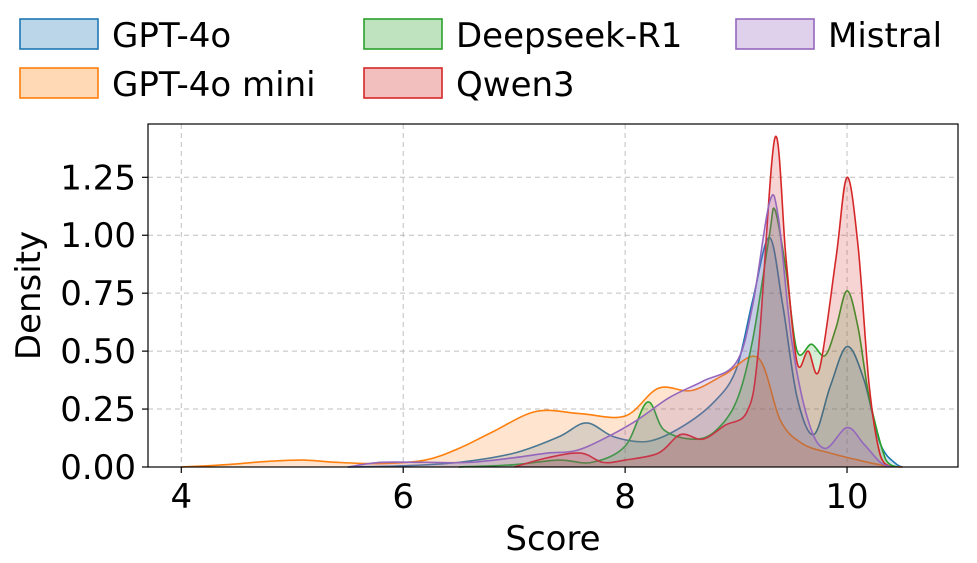  Describe the element at coordinates (885, 36) in the screenshot. I see `legend-label-mistral: Mistral` at that location.